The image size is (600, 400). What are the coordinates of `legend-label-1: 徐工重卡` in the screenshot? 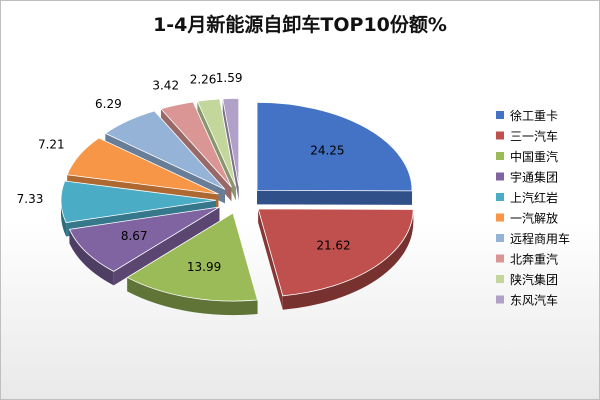 It's located at (534, 115).